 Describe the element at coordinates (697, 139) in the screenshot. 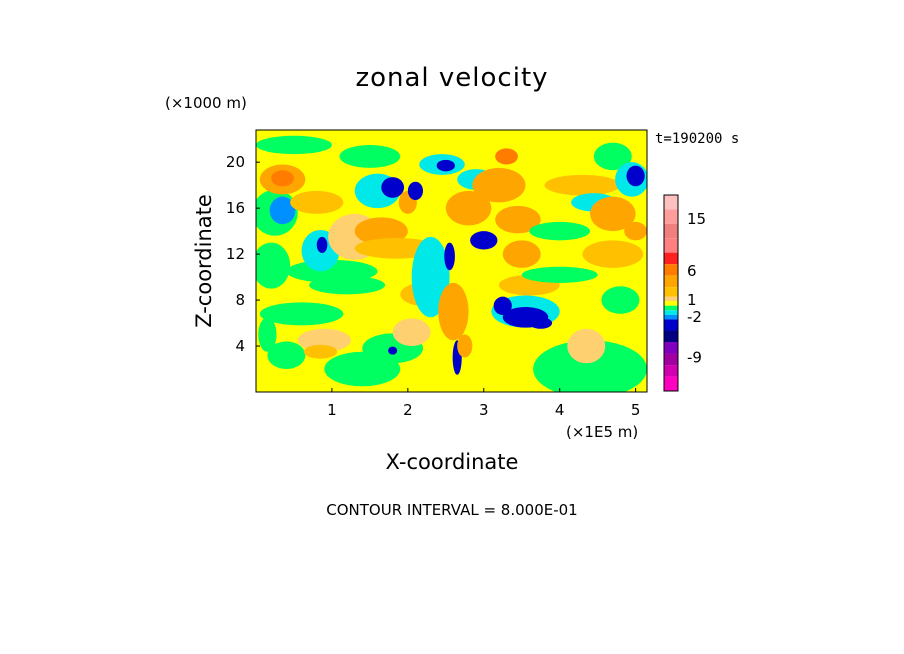

I see `time-label: t=190200 s` at that location.